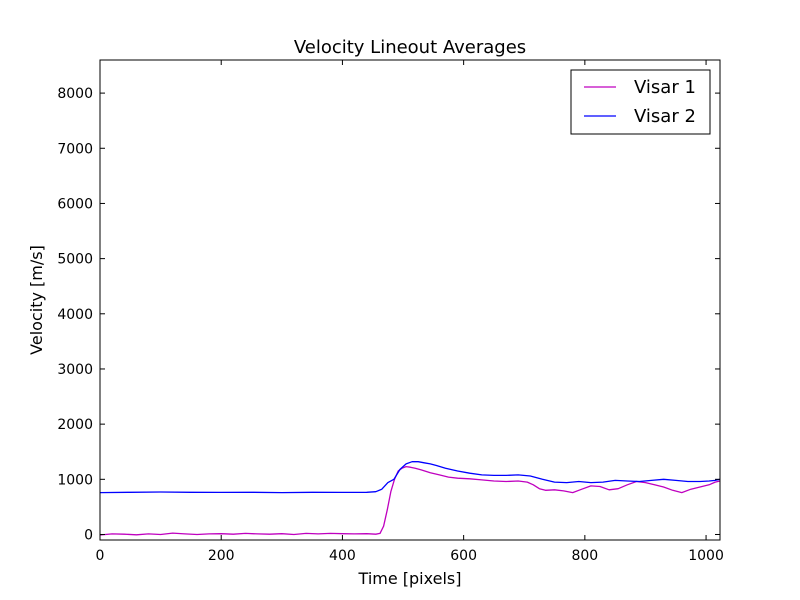 The image size is (800, 600). What do you see at coordinates (75, 425) in the screenshot?
I see `y-tick-label: 2000` at bounding box center [75, 425].